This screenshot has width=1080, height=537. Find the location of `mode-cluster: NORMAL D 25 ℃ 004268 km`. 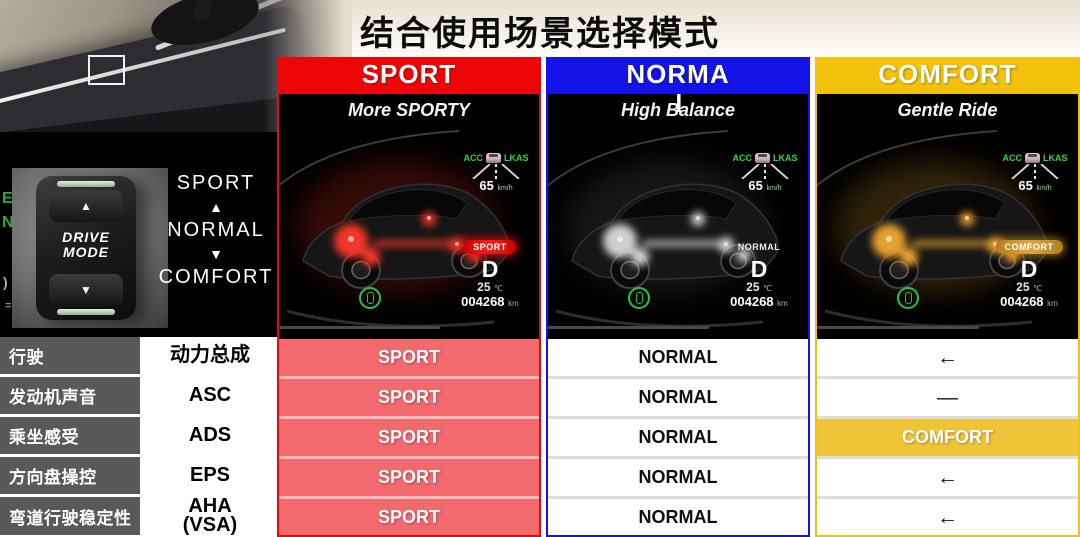

mode-cluster: NORMAL D 25 ℃ 004268 km is located at coordinates (759, 274).